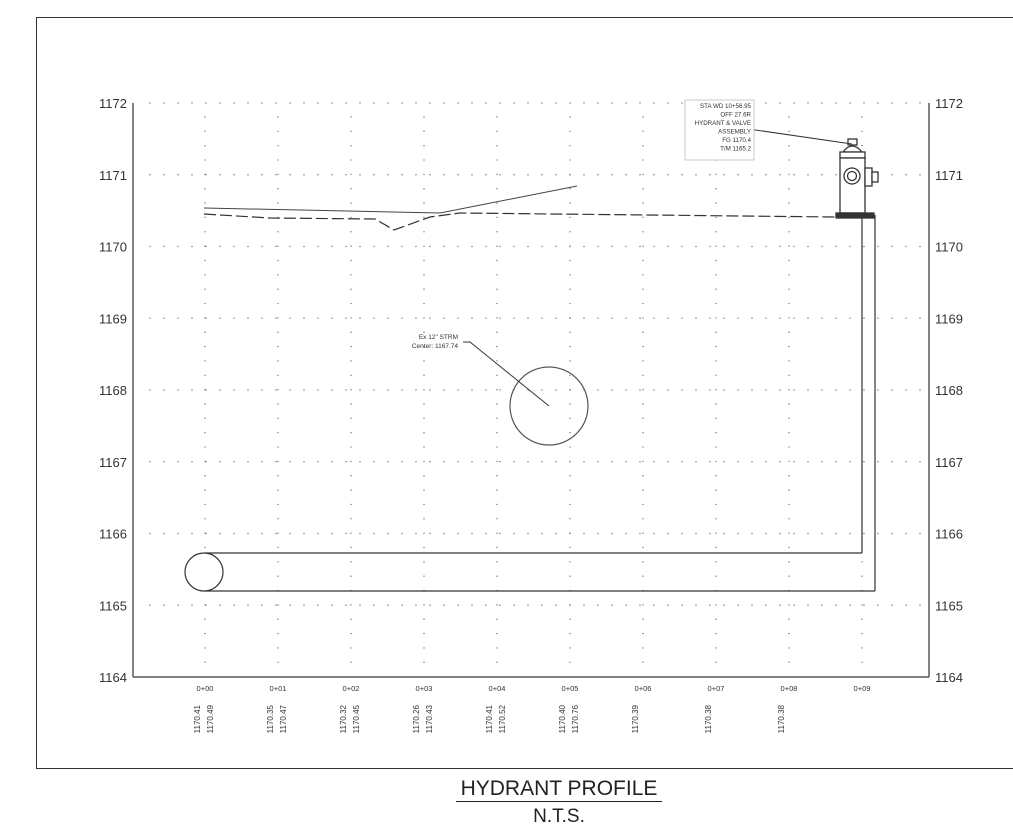 This screenshot has width=1013, height=828. I want to click on proposed-grade-label: 1170.49, so click(210, 718).